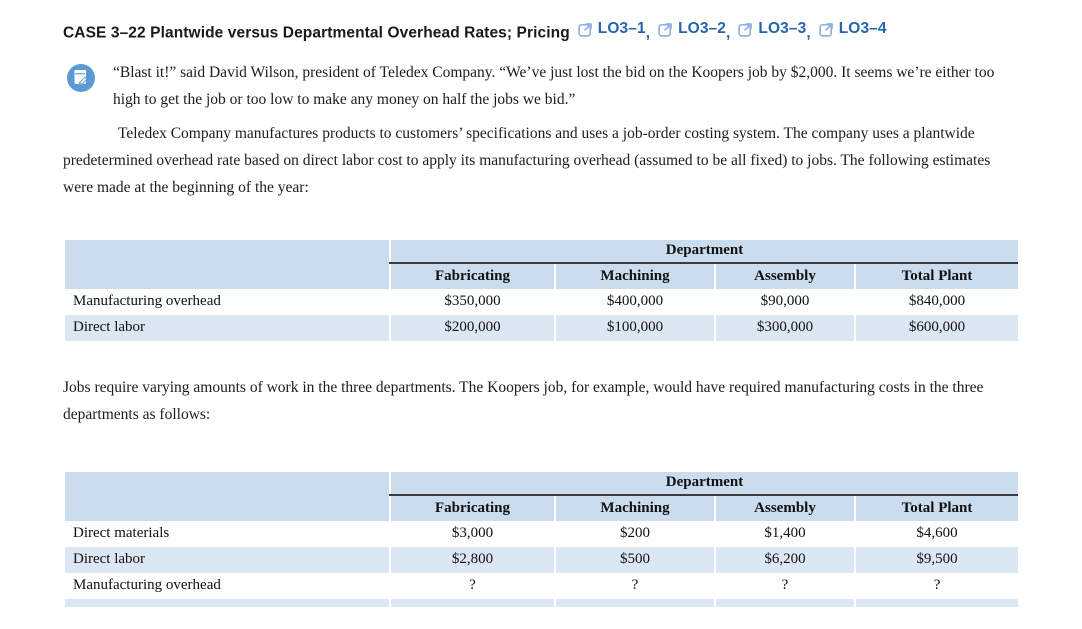  I want to click on lo-link-lo3-2: LO3–2, so click(691, 29).